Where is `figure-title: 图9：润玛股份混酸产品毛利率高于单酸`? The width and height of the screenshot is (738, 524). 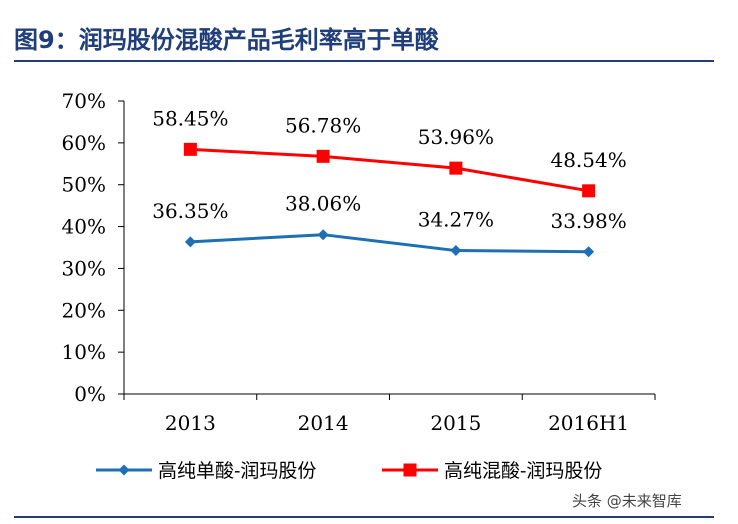
figure-title: 图9：润玛股份混酸产品毛利率高于单酸 is located at coordinates (226, 40).